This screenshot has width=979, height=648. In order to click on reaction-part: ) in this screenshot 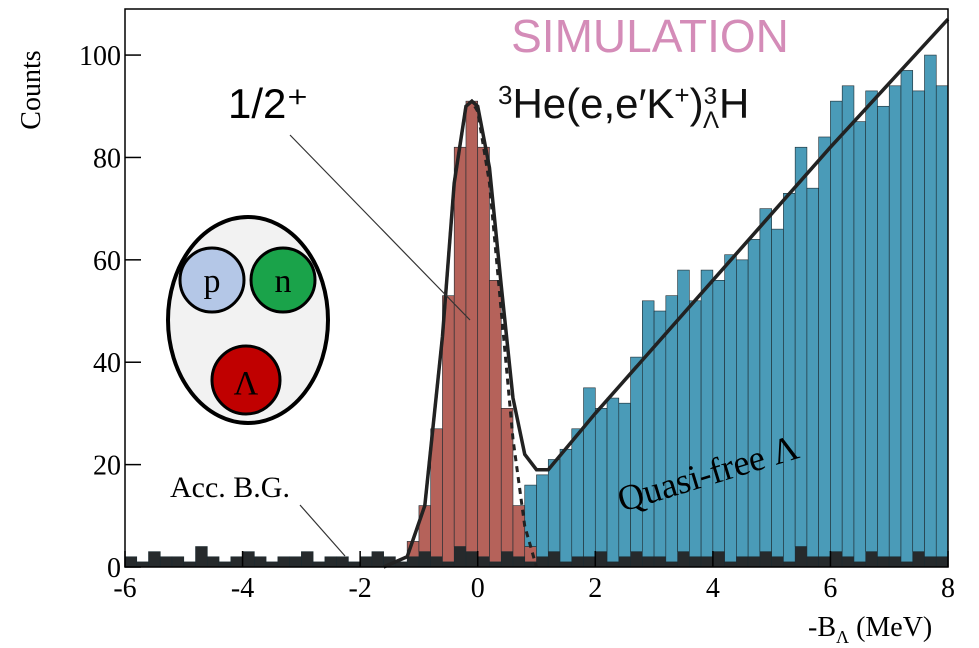, I will do `click(697, 103)`.